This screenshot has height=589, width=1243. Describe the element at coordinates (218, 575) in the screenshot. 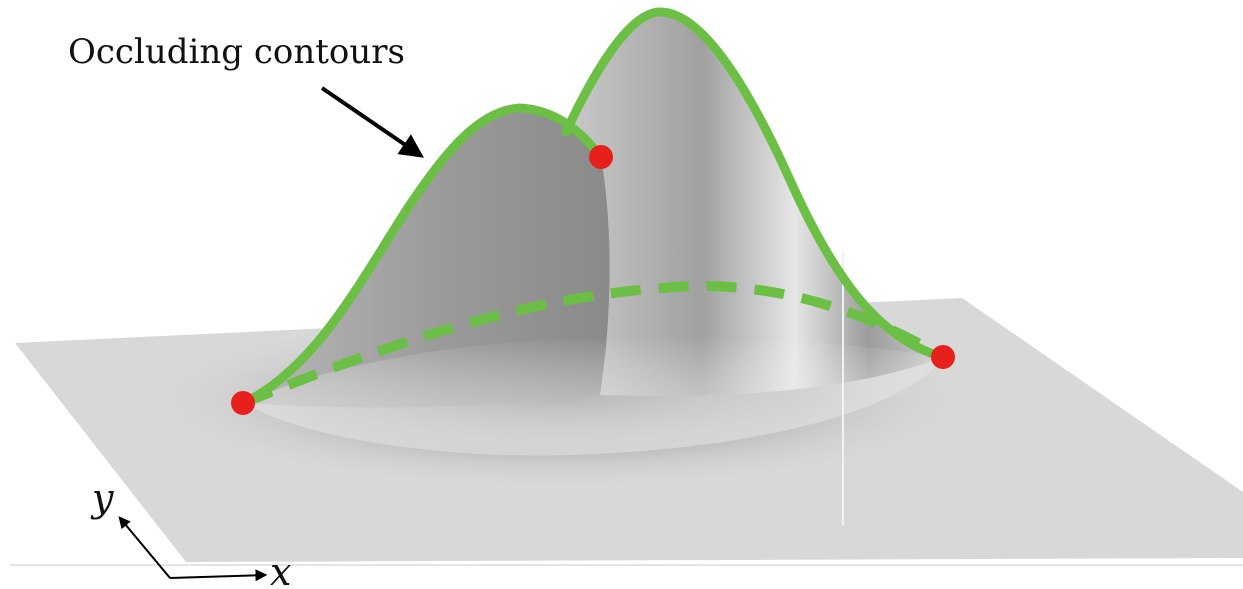

I see `x-axis-arrow` at that location.